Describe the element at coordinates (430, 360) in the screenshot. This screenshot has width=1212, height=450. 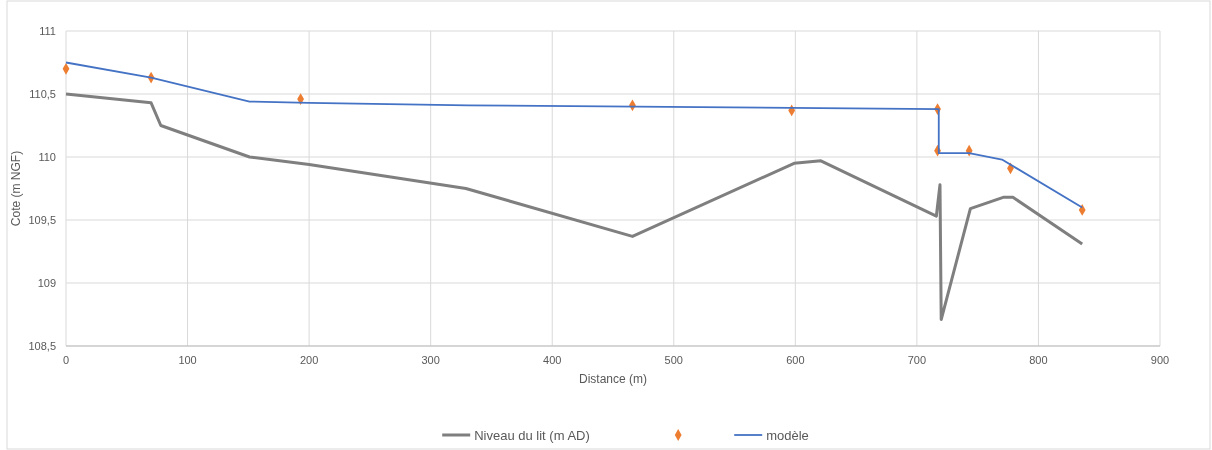
I see `x-tick-label: 300` at that location.